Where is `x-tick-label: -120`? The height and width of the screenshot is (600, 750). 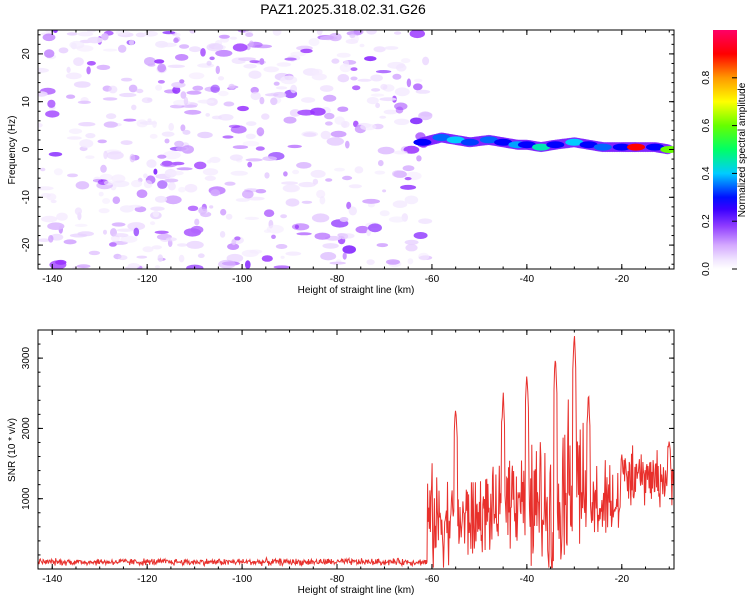
x-tick-label: -120 is located at coordinates (147, 279).